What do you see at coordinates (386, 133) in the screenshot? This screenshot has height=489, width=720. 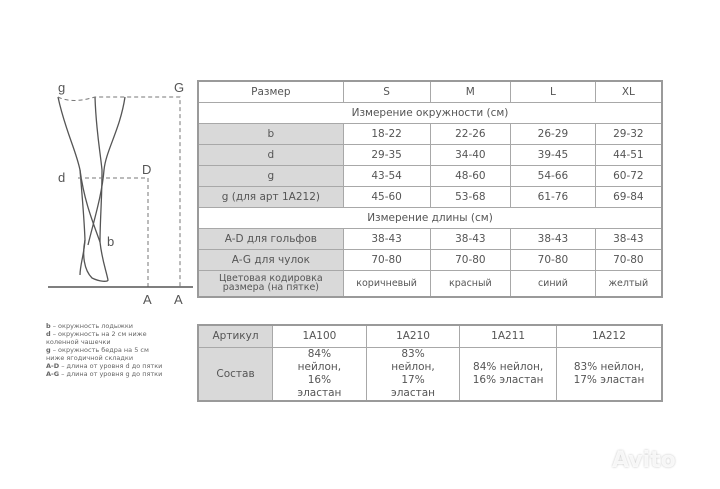 I see `cell: 18-22` at bounding box center [386, 133].